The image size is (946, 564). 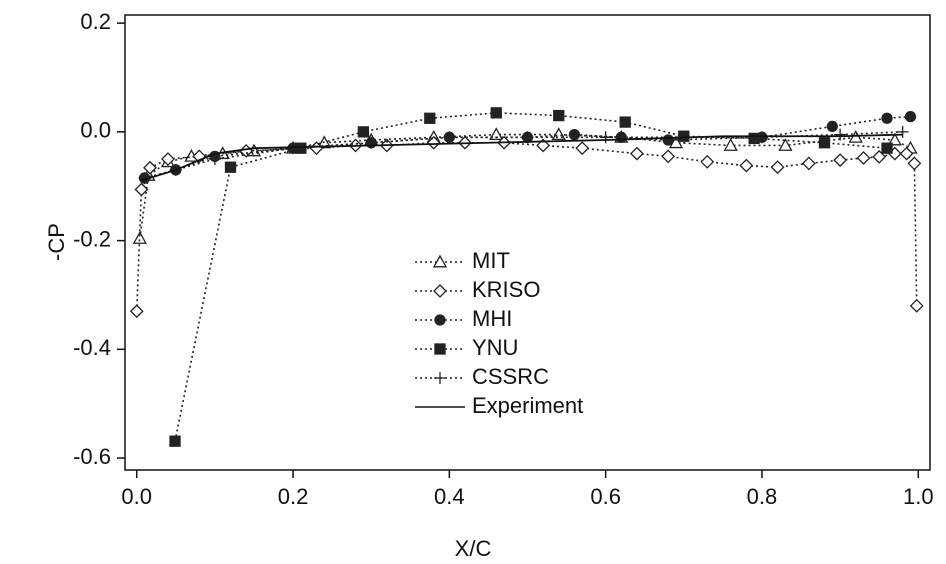 I want to click on legend-label: CSSRC, so click(x=510, y=376).